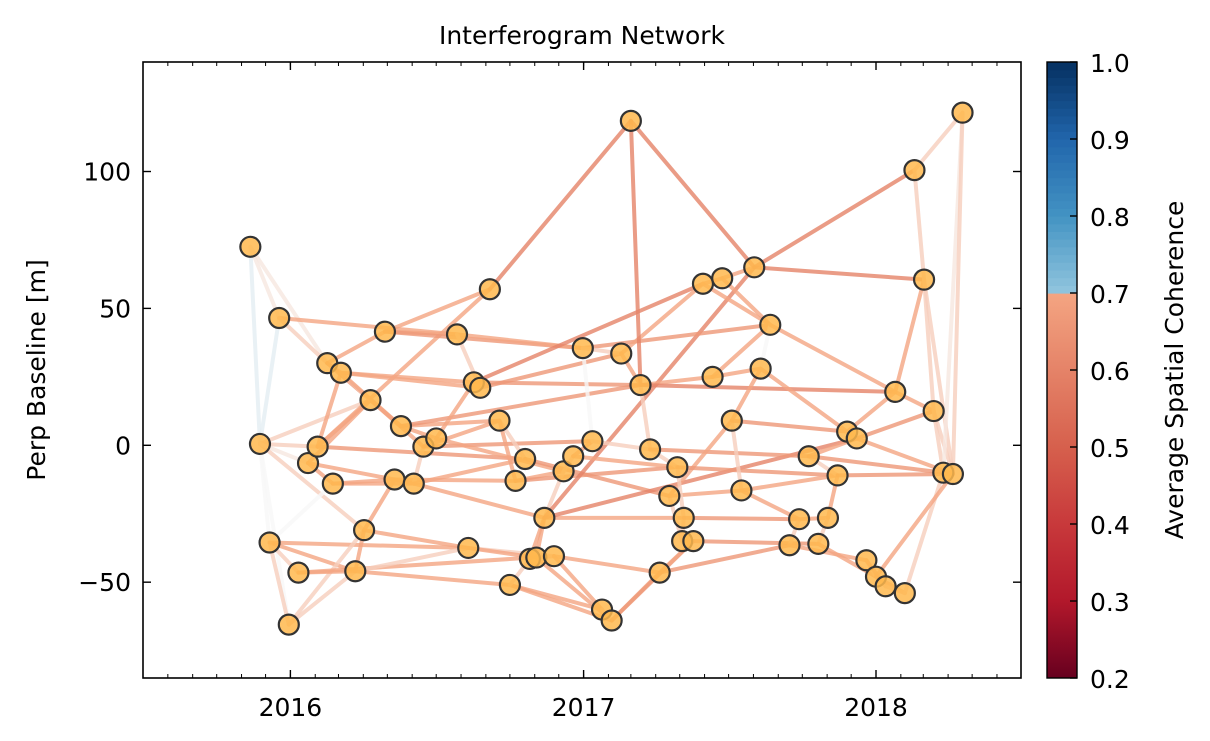 This screenshot has width=1210, height=741. Describe the element at coordinates (1110, 140) in the screenshot. I see `colorbar-tick-label: 0.9` at that location.